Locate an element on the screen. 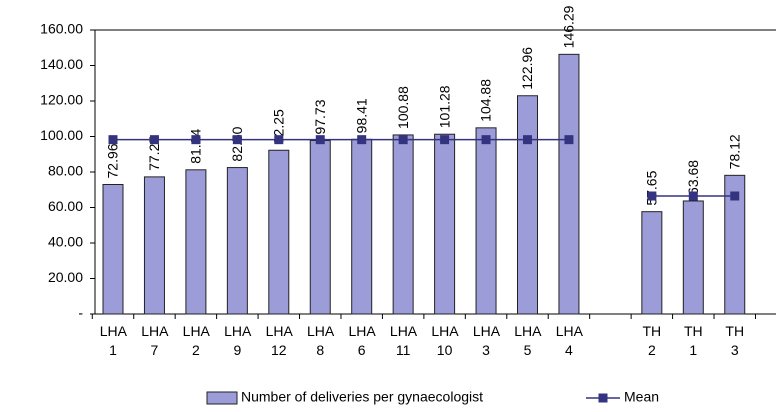  x-tick-label: LHA 4 is located at coordinates (569, 340).